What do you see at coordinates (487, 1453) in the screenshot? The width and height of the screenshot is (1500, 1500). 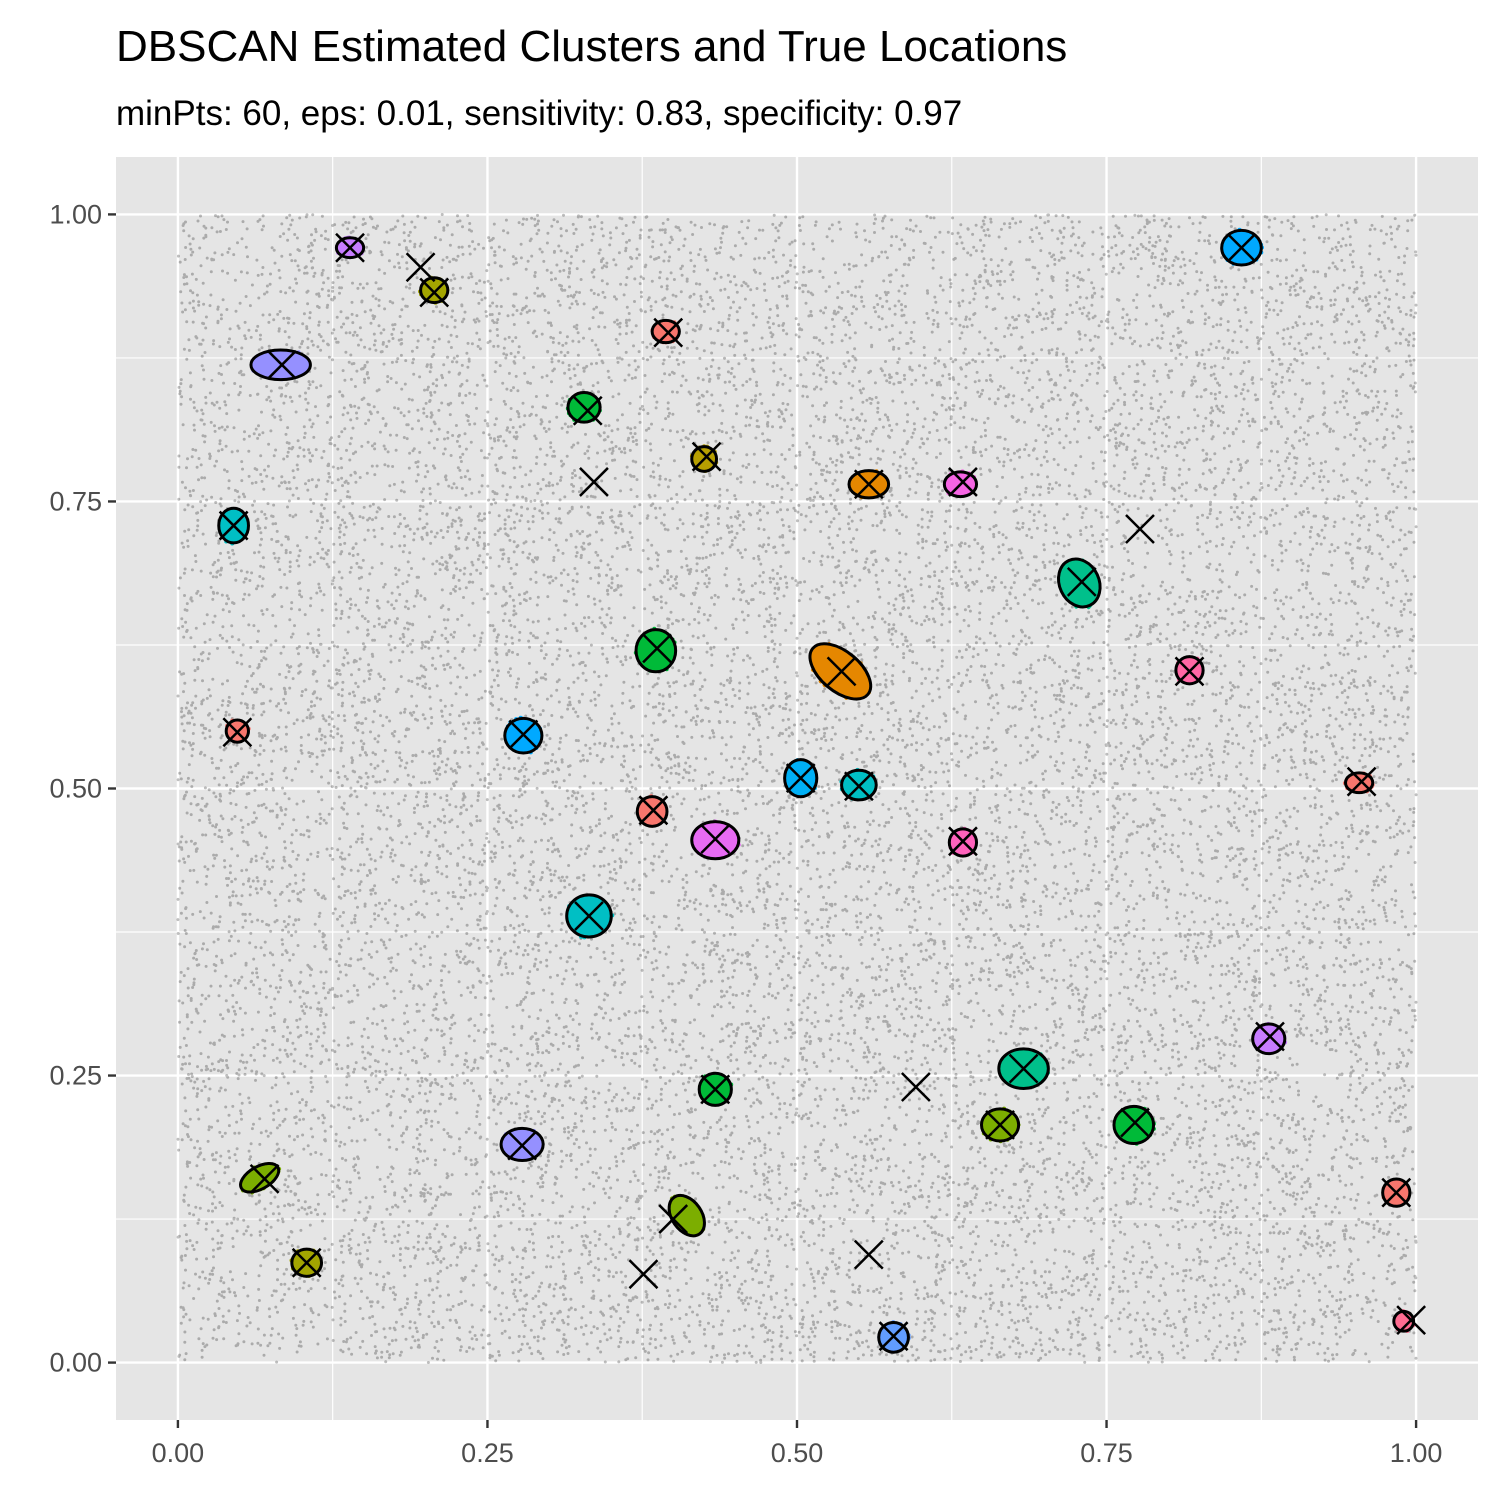 I see `x-tick-label: 0.25` at bounding box center [487, 1453].